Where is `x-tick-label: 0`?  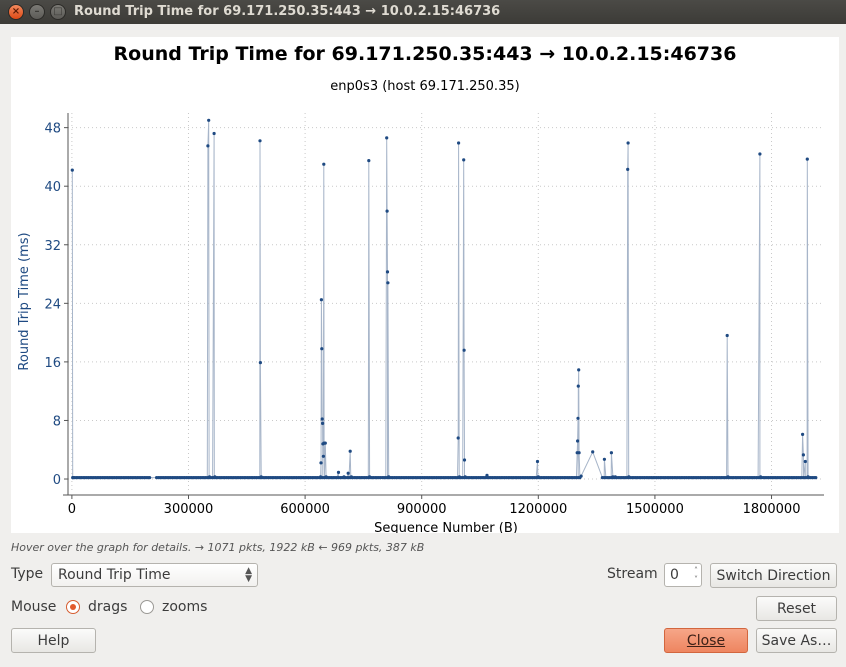
x-tick-label: 0 is located at coordinates (72, 509).